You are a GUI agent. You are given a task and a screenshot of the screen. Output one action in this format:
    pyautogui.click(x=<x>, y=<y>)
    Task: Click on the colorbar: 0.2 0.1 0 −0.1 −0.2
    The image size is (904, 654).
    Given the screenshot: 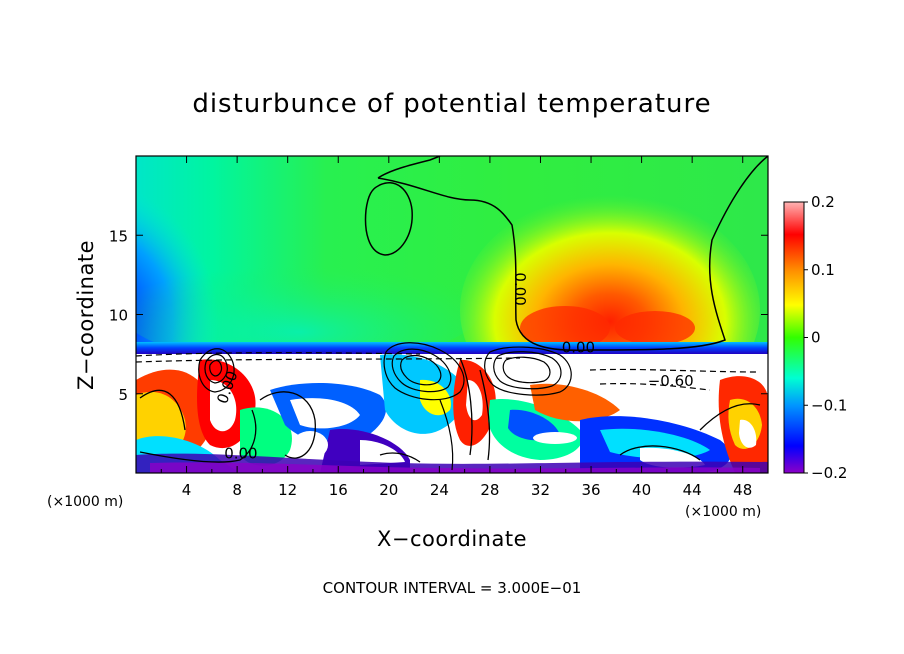 What is the action you would take?
    pyautogui.click(x=815, y=337)
    